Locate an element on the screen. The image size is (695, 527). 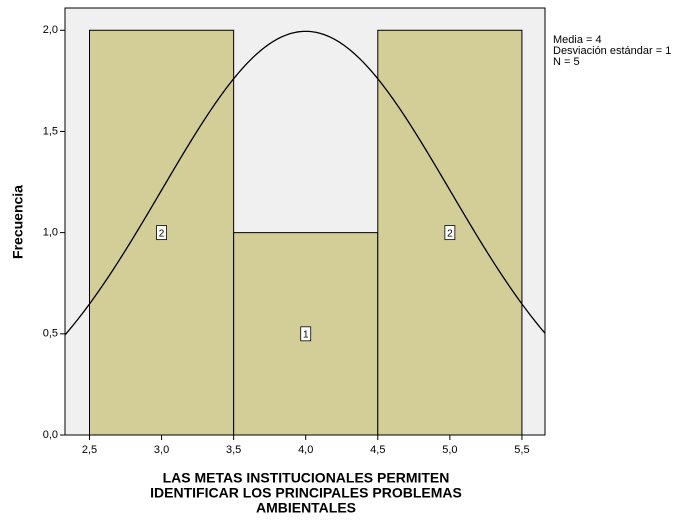
y-tick-label: 2,0 is located at coordinates (50, 30).